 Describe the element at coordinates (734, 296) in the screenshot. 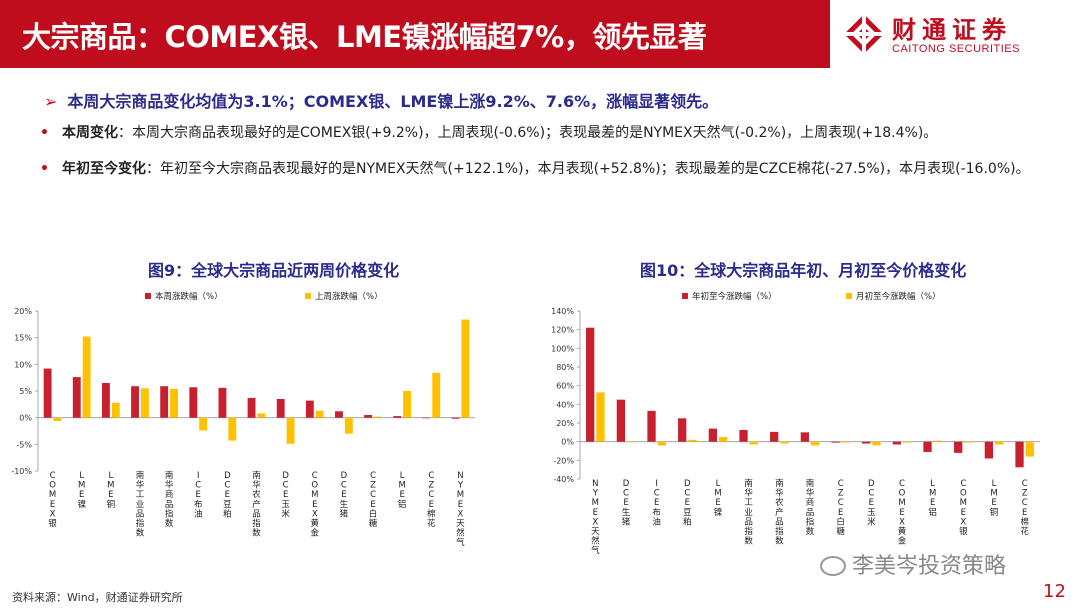

I see `legend-label: 年初至今涨跌幅（%）` at that location.